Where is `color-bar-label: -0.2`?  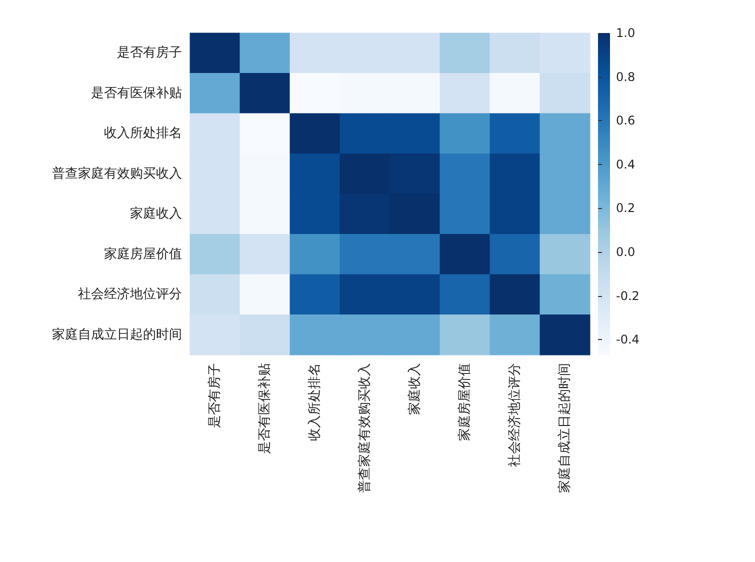
color-bar-label: -0.2 is located at coordinates (628, 295).